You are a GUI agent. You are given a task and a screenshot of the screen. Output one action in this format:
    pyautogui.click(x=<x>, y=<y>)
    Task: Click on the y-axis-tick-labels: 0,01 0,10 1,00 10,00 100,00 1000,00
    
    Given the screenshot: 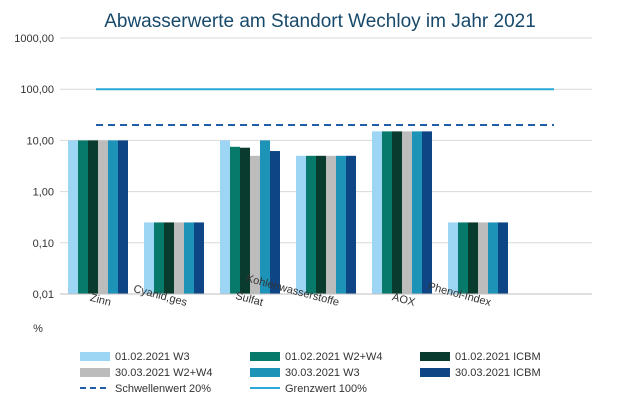 What is the action you would take?
    pyautogui.click(x=34, y=167)
    